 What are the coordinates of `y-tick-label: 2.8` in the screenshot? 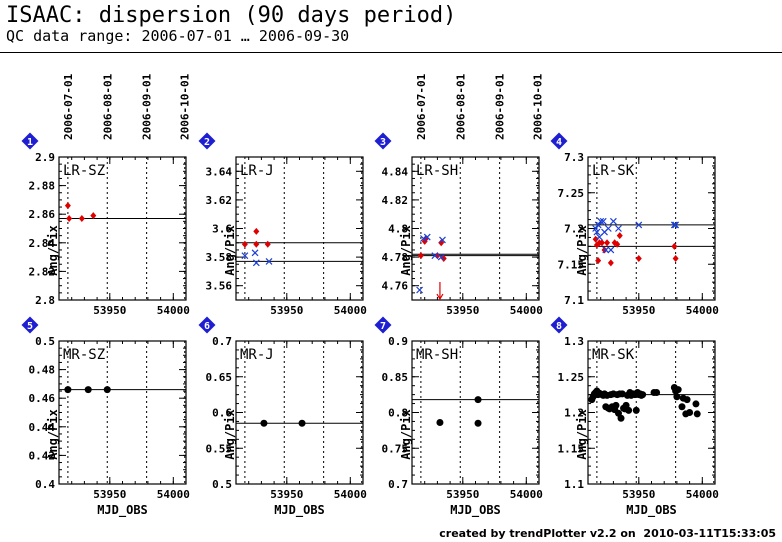 It's located at (45, 300).